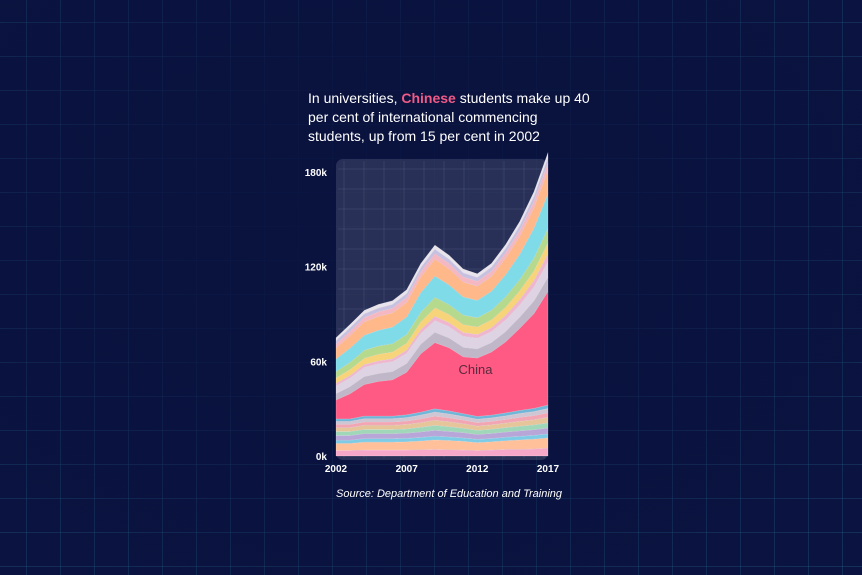 The image size is (862, 575). I want to click on china-annotation: China, so click(476, 369).